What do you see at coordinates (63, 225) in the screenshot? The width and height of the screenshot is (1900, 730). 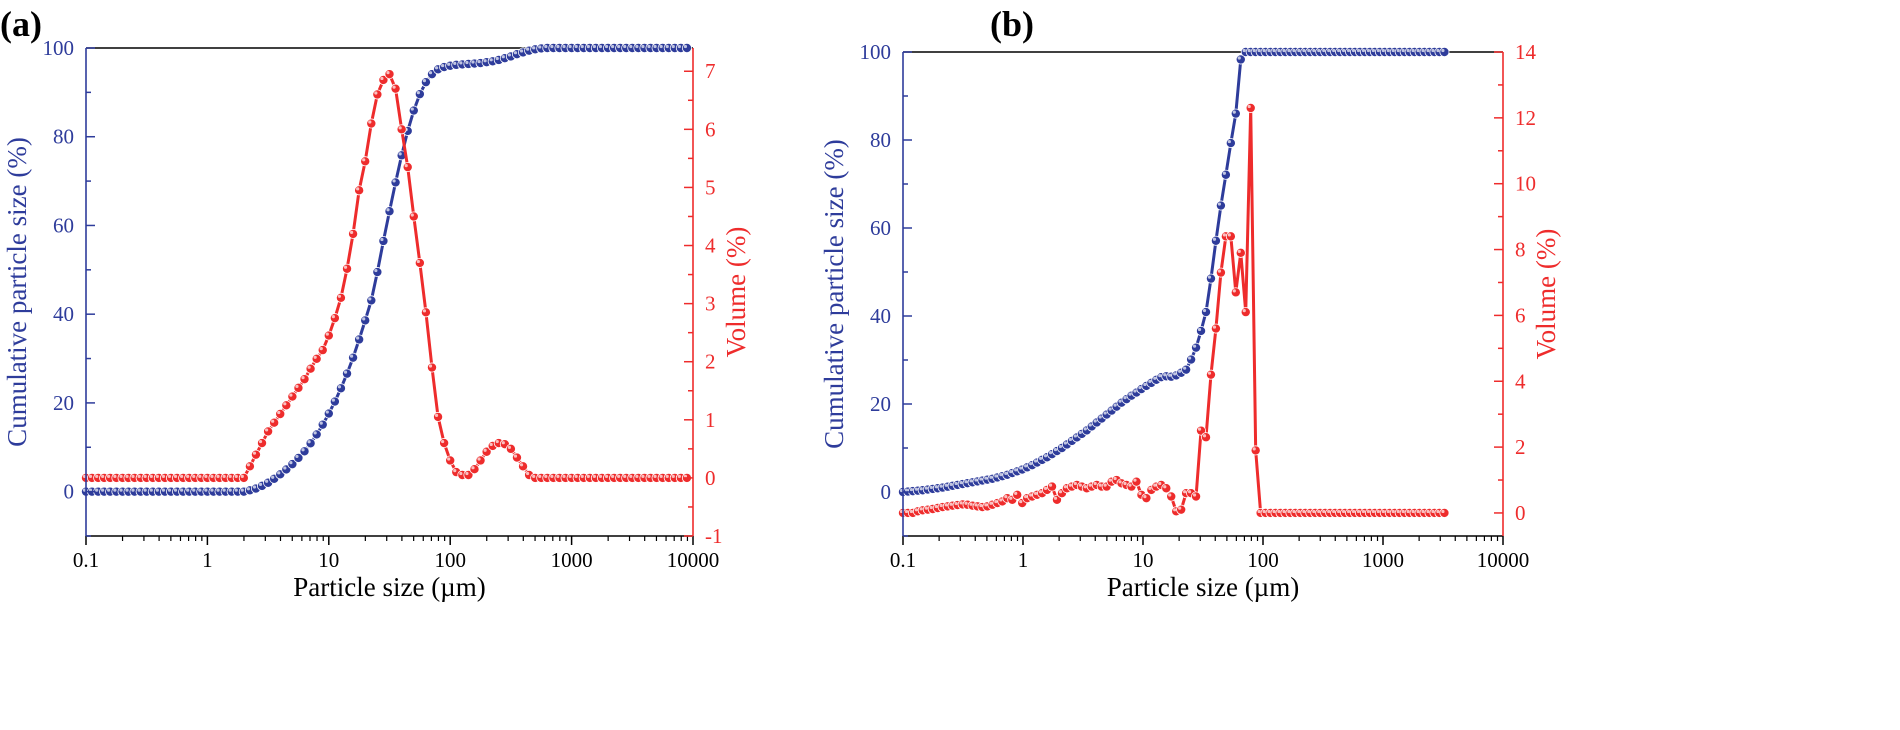 I see `left-tick-label: 60` at bounding box center [63, 225].